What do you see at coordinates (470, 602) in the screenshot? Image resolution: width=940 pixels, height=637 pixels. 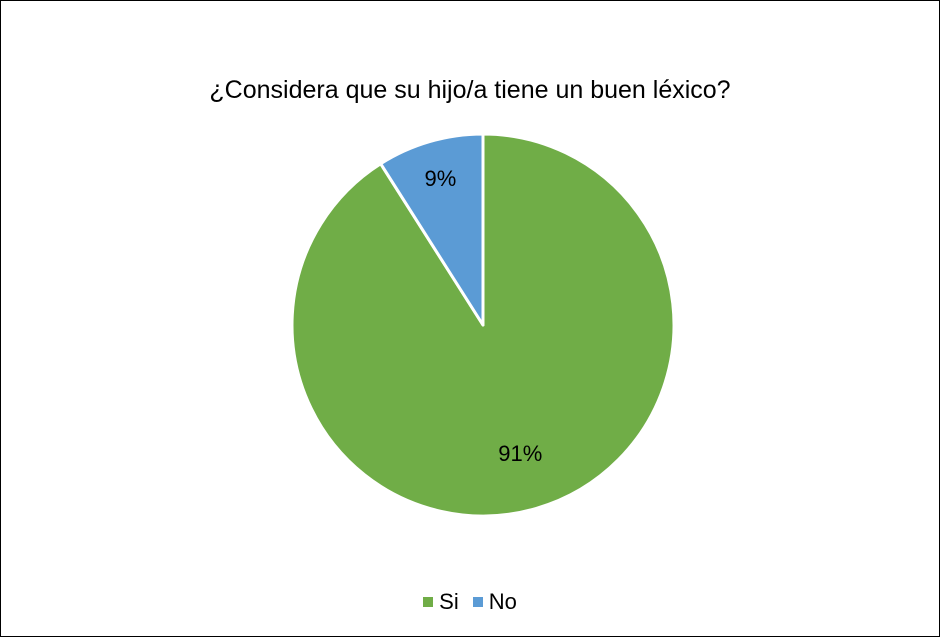 I see `legend: Si No` at bounding box center [470, 602].